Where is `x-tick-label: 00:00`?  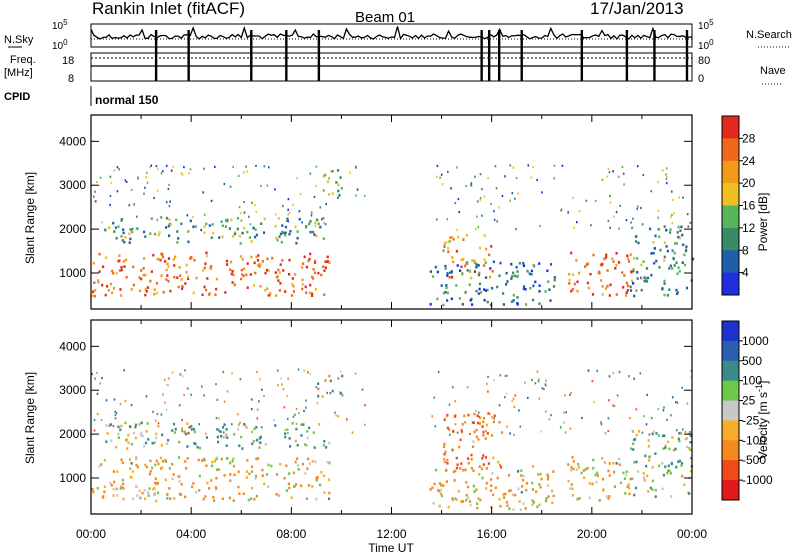
x-tick-label: 00:00 is located at coordinates (91, 534).